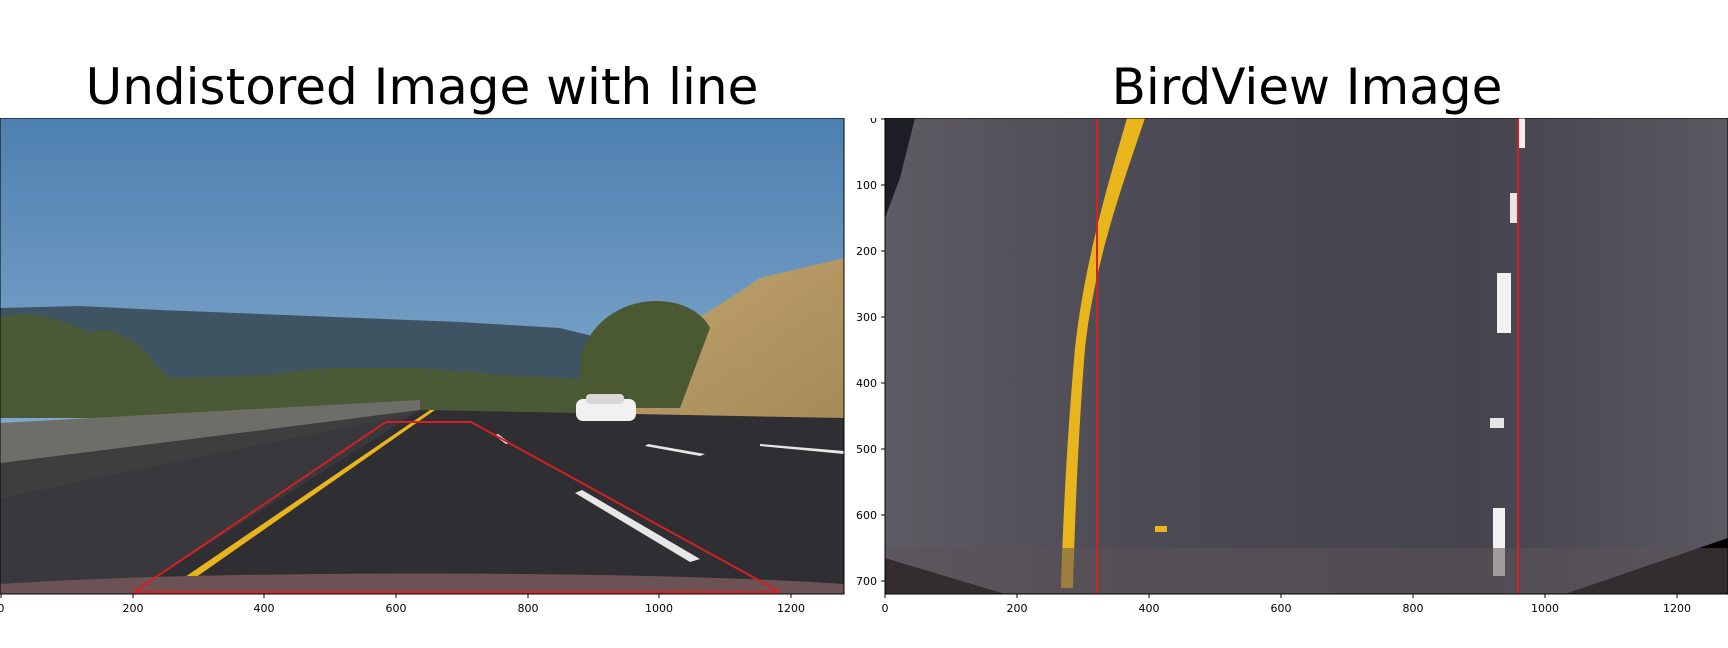 The width and height of the screenshot is (1728, 648). What do you see at coordinates (866, 383) in the screenshot?
I see `right-y-tick: 400` at bounding box center [866, 383].